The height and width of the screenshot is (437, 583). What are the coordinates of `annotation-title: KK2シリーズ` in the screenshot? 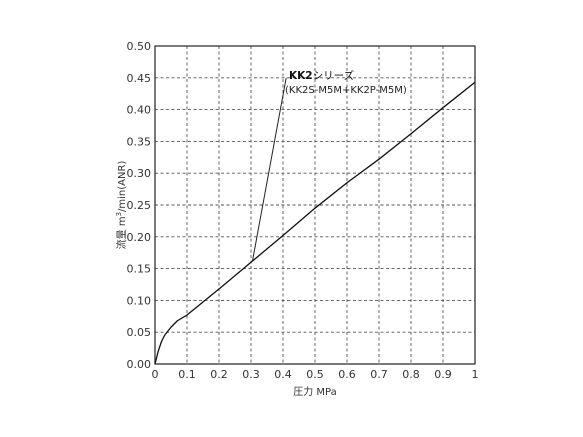 It's located at (321, 75).